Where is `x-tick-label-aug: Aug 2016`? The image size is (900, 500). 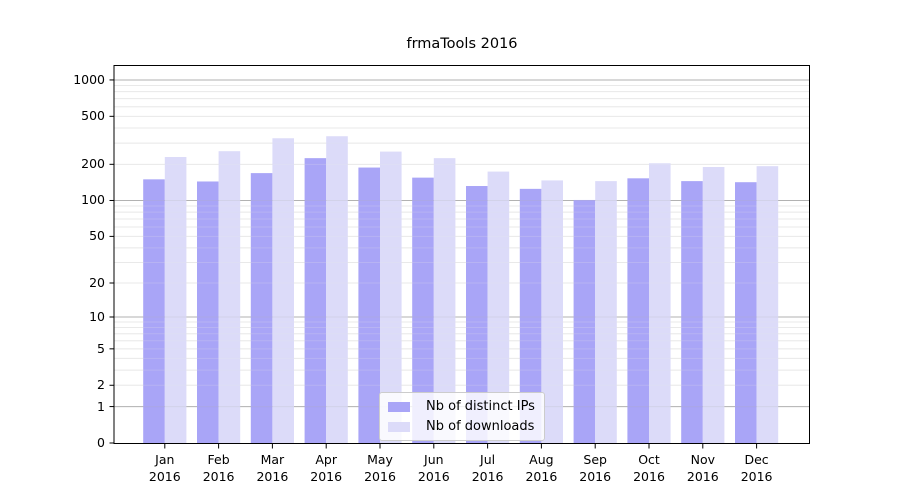
x-tick-label-aug: Aug 2016 is located at coordinates (541, 468).